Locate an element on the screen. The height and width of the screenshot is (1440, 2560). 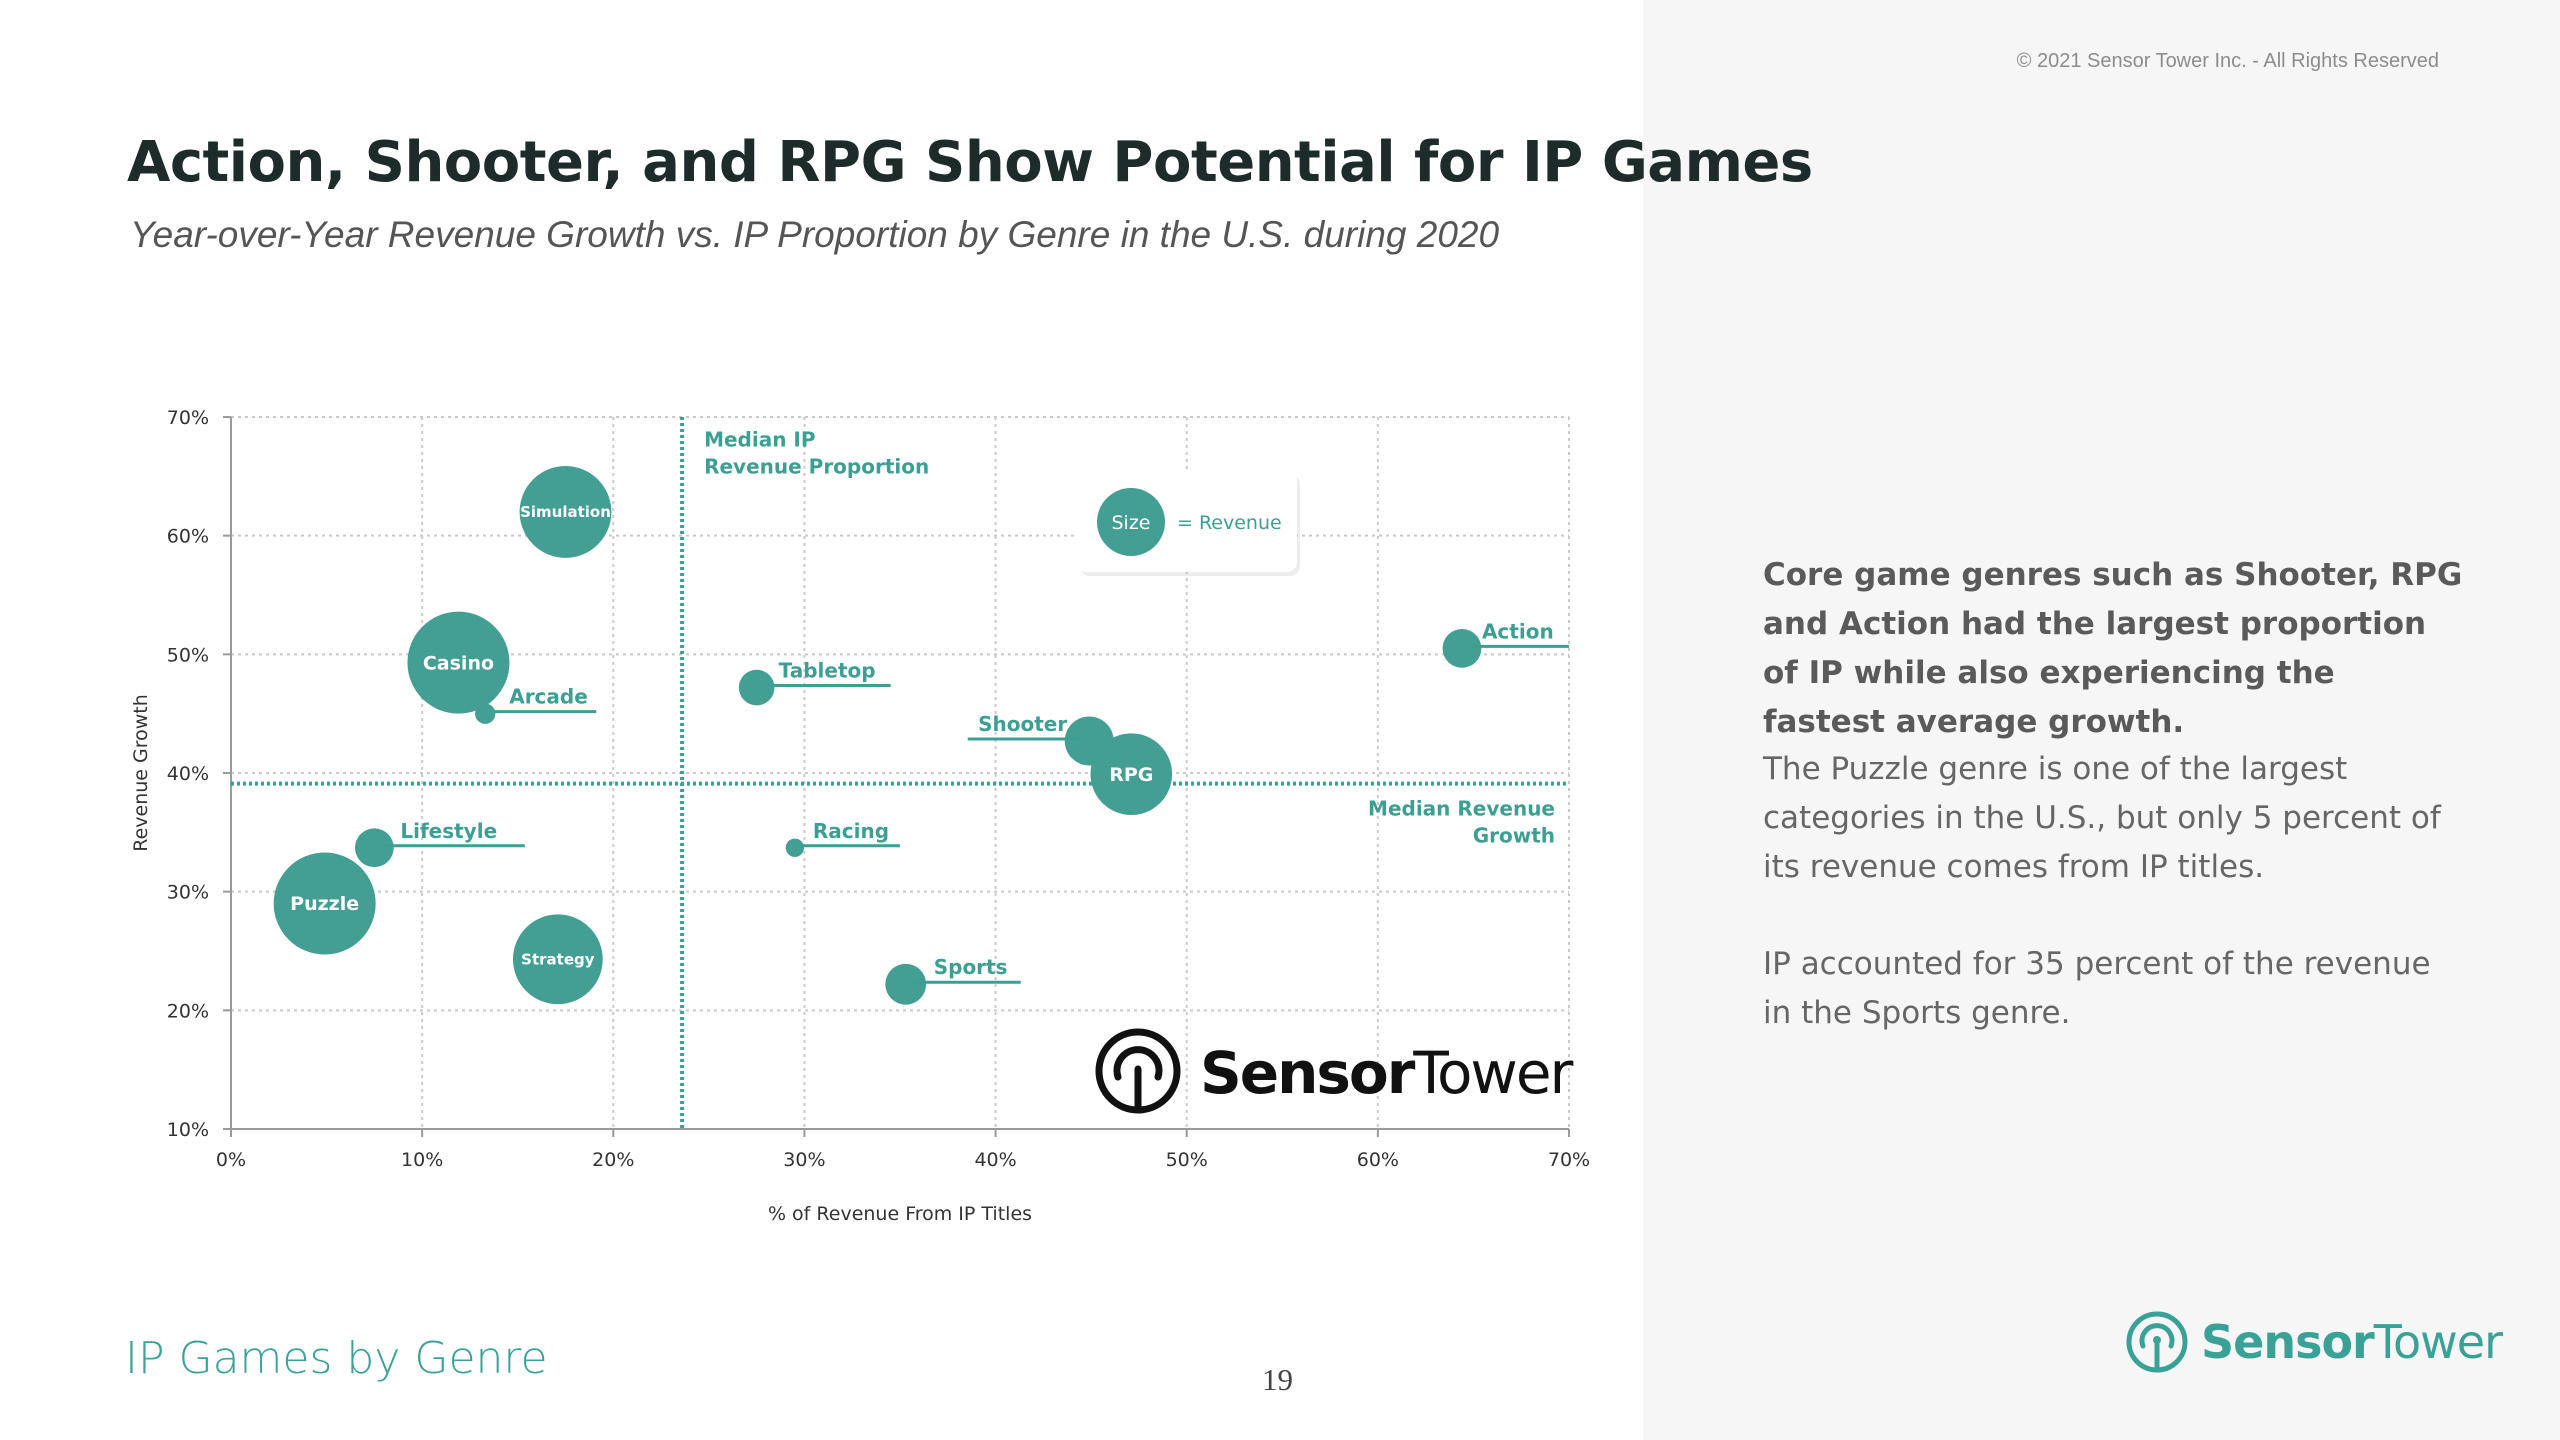
y-tick-label: 20% is located at coordinates (188, 1011).